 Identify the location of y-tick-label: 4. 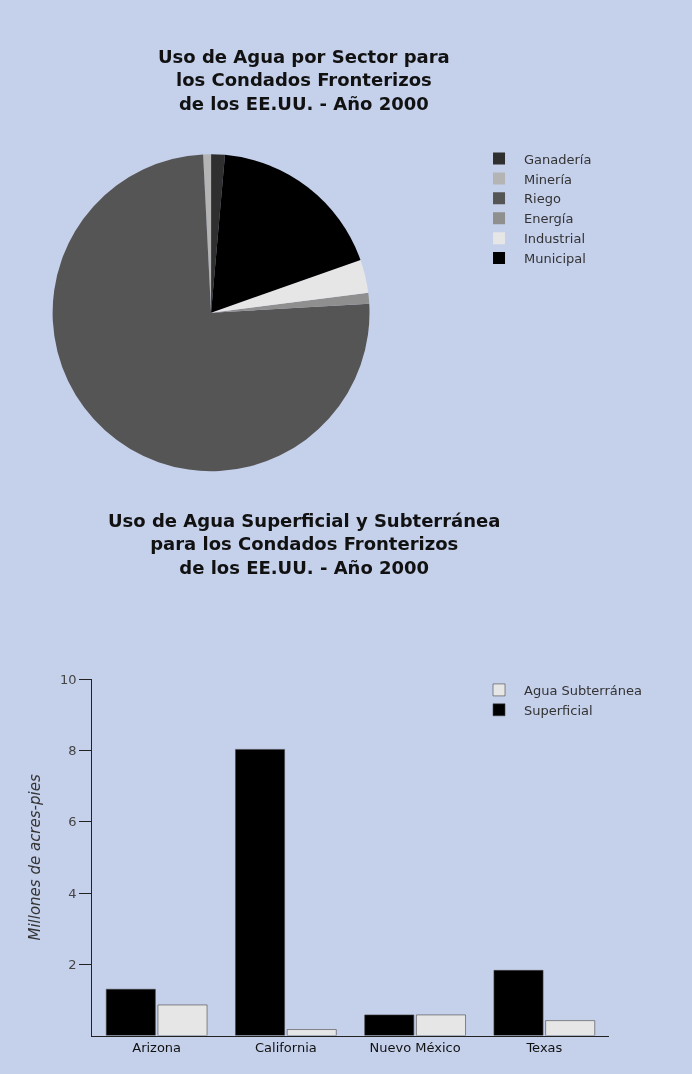
(72, 893).